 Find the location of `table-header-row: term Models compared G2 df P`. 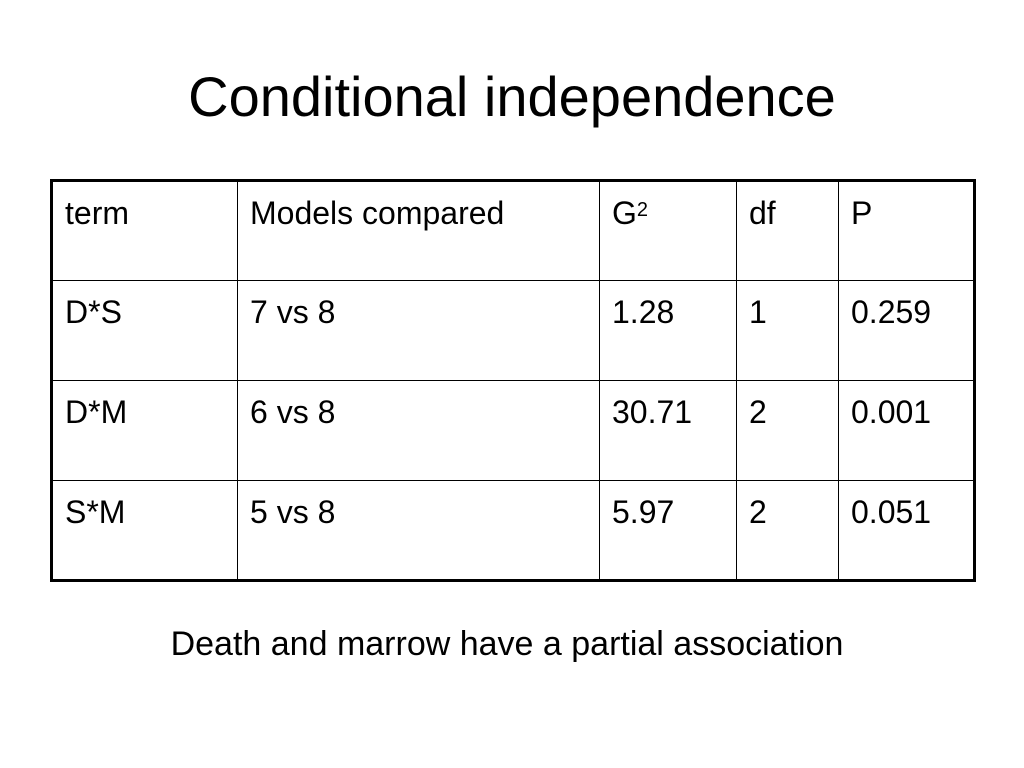

table-header-row: term Models compared G2 df P is located at coordinates (513, 230).